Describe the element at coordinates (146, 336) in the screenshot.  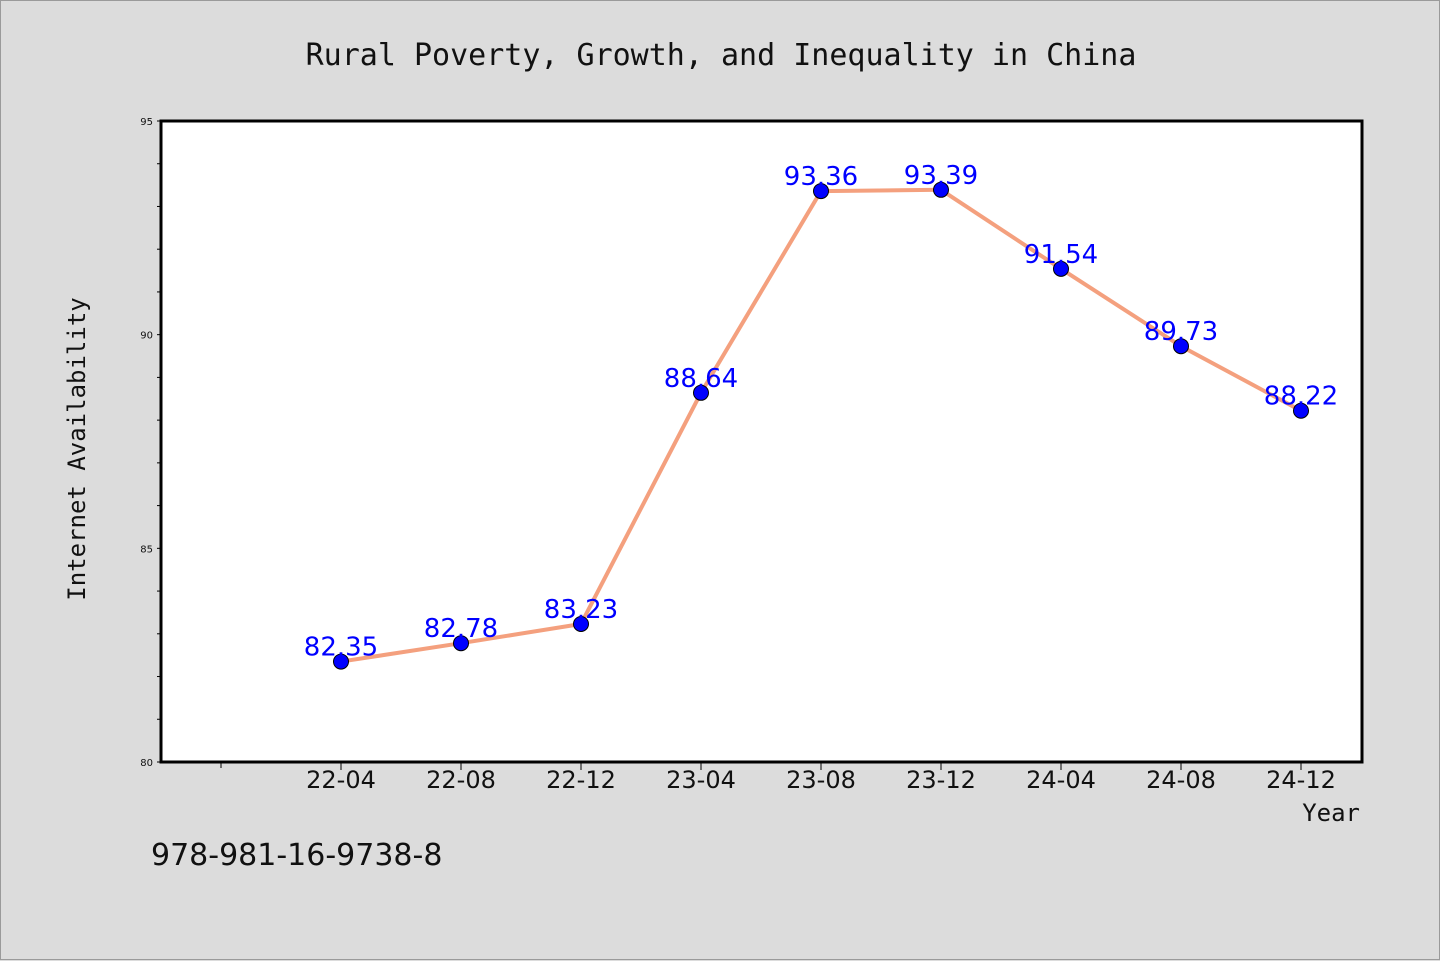
I see `y-tick-label: 90` at that location.